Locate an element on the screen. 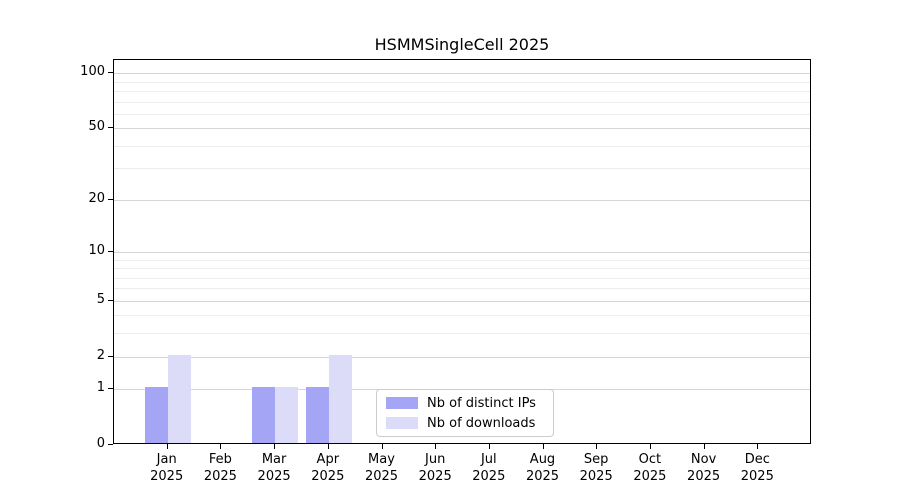  x-tick-month: Sep is located at coordinates (596, 459).